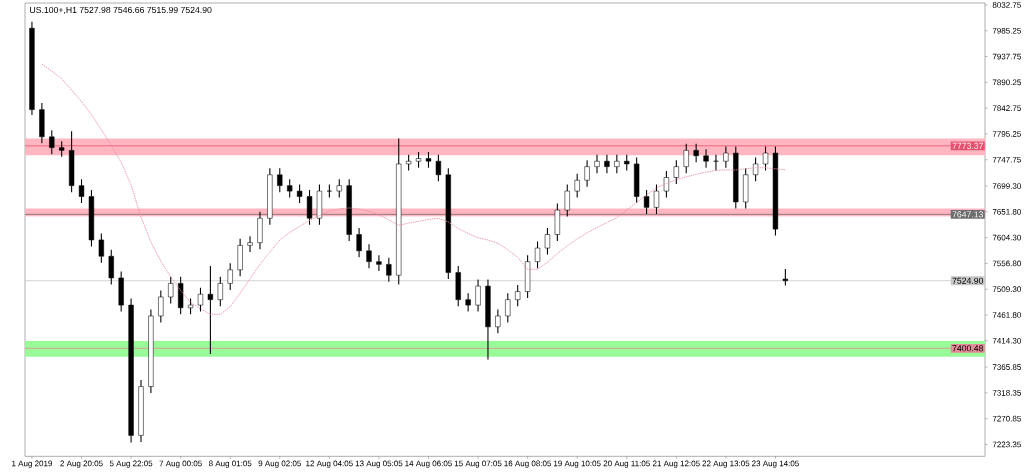  What do you see at coordinates (1006, 5) in the screenshot?
I see `y-tick-label: 8032.75` at bounding box center [1006, 5].